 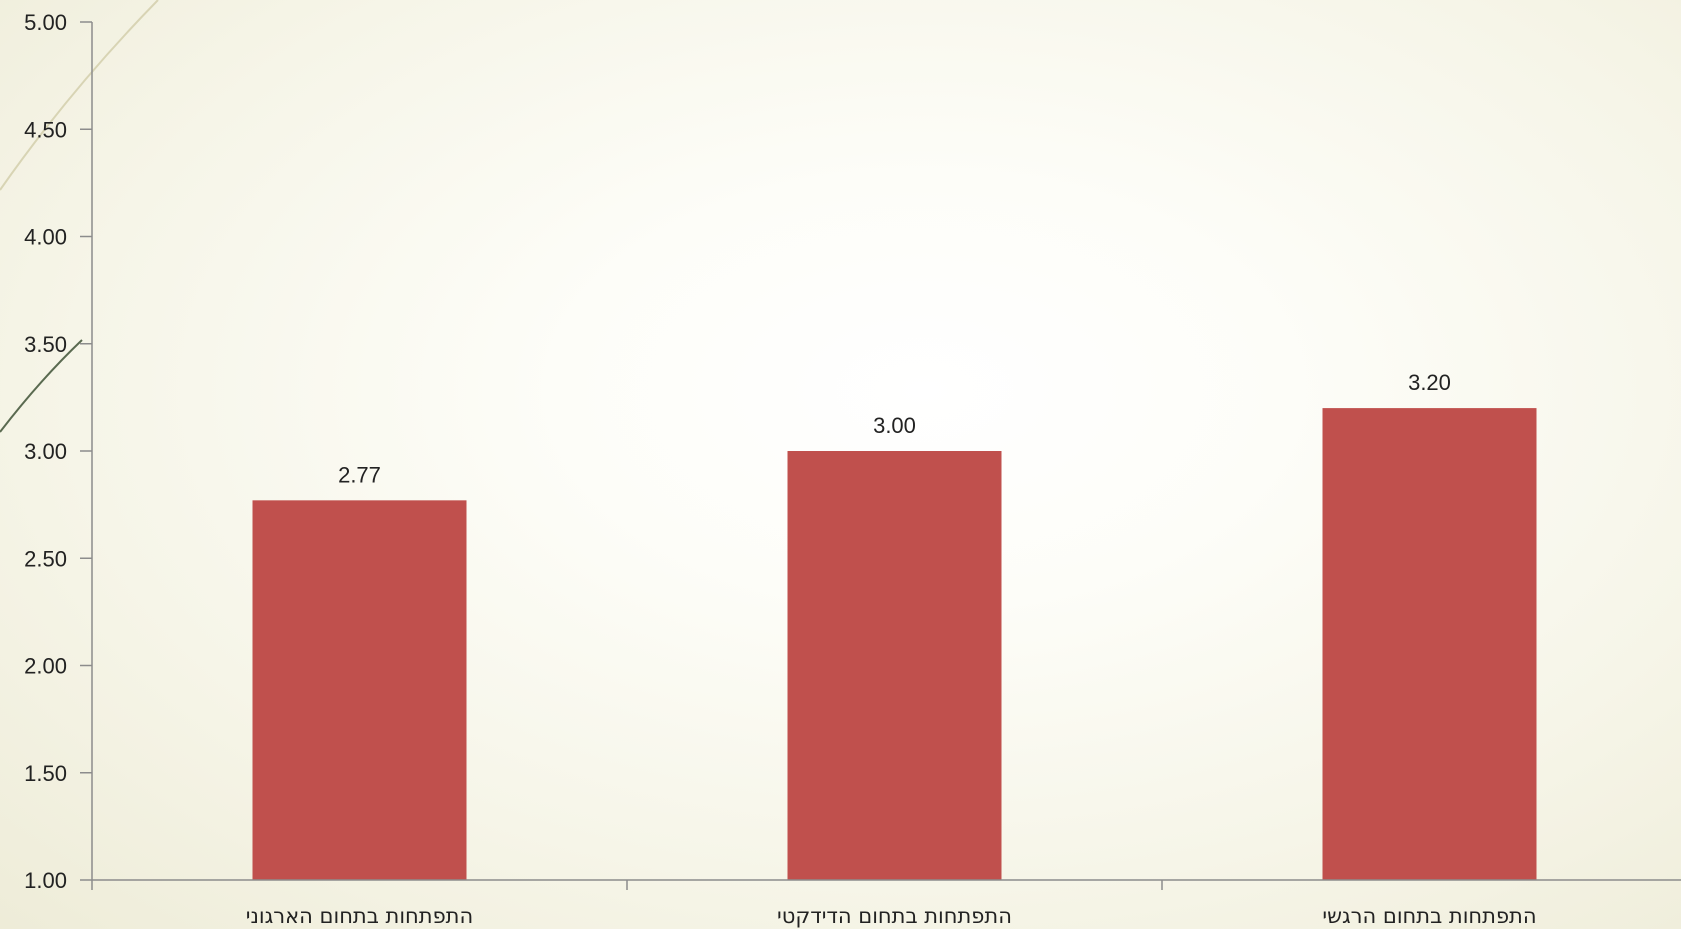 What do you see at coordinates (1429, 916) in the screenshot?
I see `x-category-label: התפתחות בתחום הרגשי` at bounding box center [1429, 916].